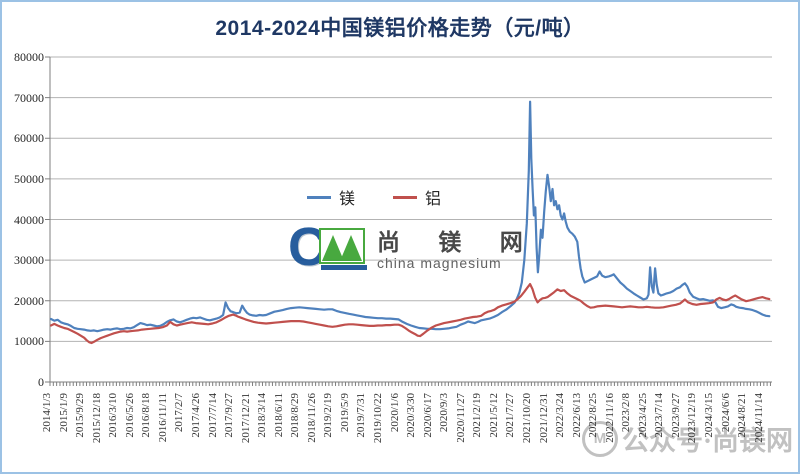  I want to click on x-tick-label: 2023/9/27, so click(675, 415).